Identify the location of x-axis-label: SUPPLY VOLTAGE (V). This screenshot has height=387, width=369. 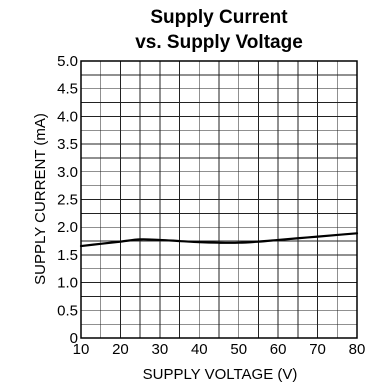
(220, 374).